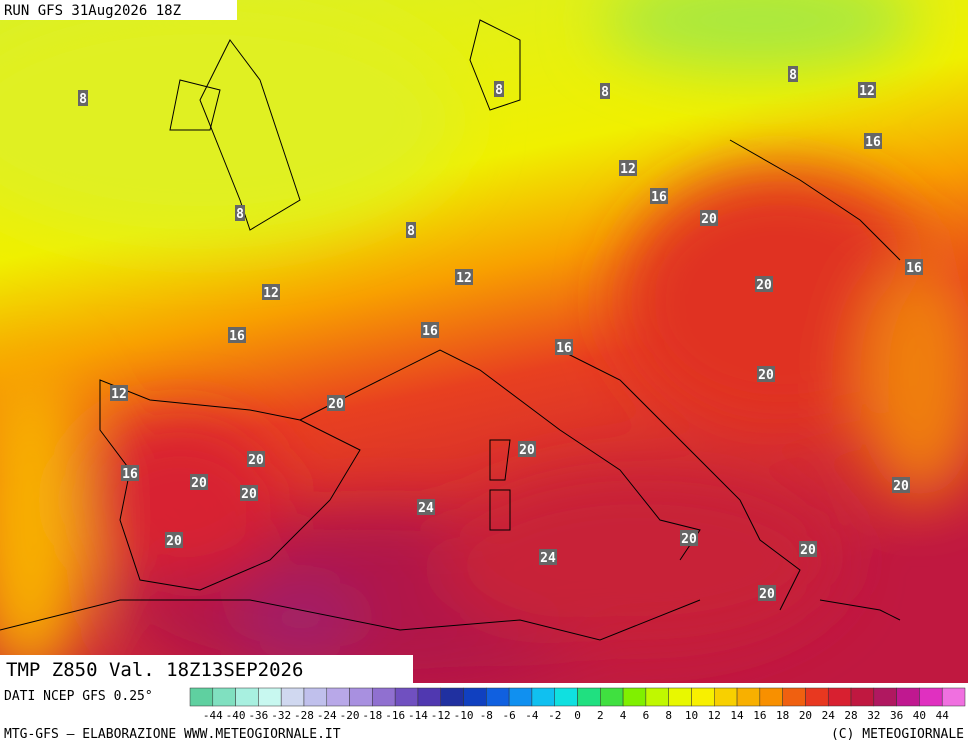 Image resolution: width=968 pixels, height=749 pixels. I want to click on scale-label: -14, so click(418, 715).